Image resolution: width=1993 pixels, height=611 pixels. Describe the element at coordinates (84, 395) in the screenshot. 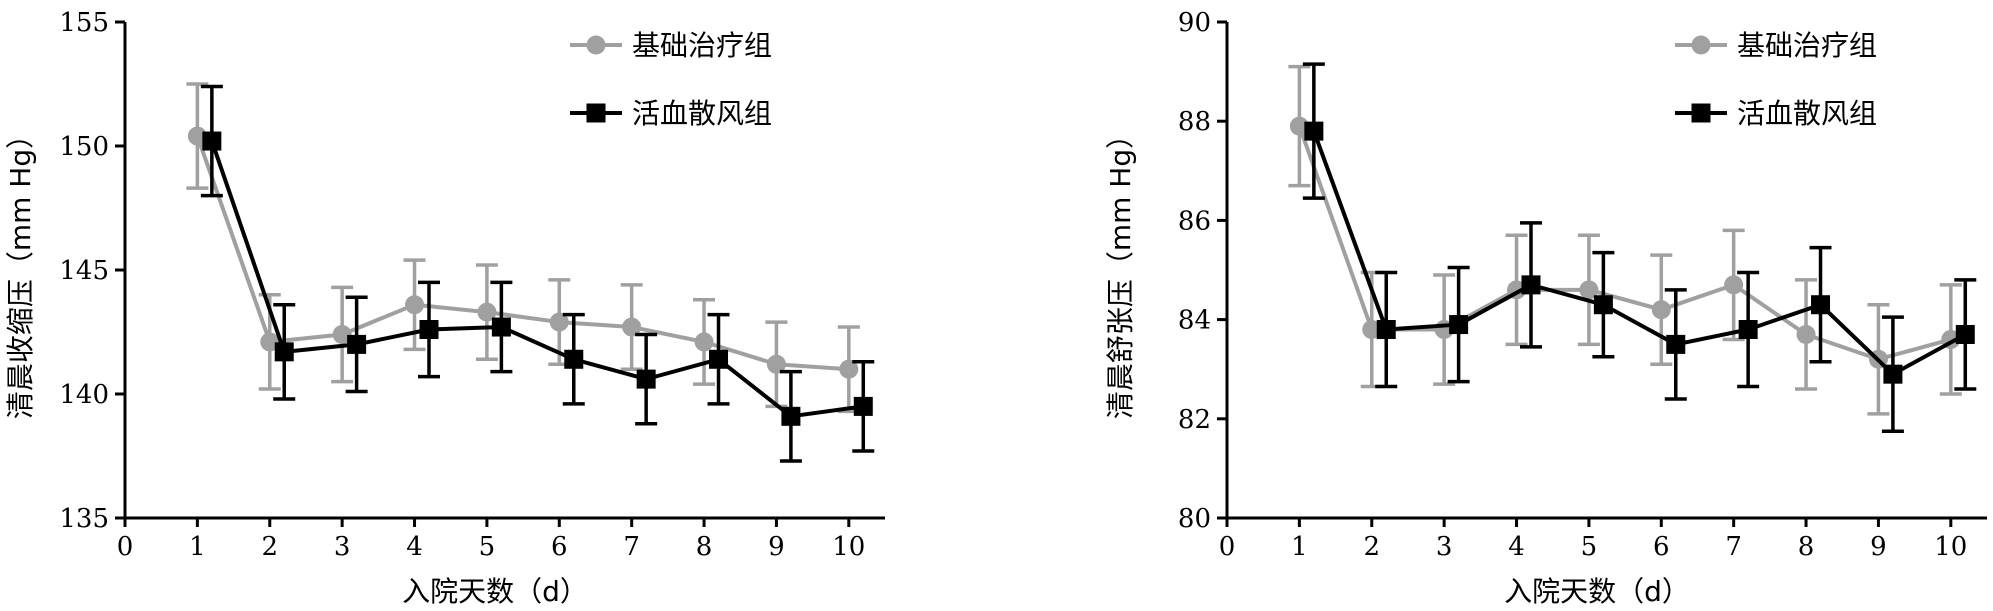

I see `y-tick-label: 140` at that location.